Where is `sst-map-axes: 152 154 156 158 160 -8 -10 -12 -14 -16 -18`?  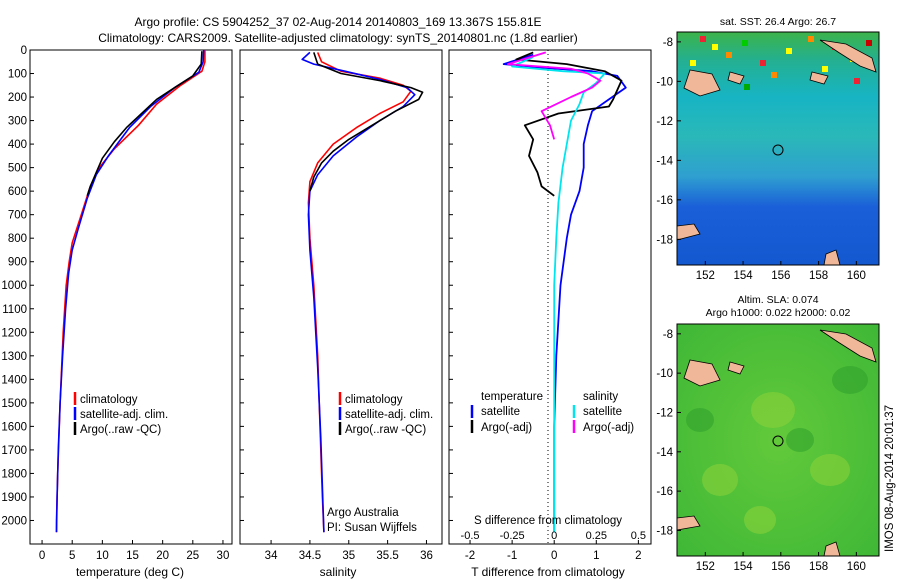
sst-map-axes: 152 154 156 158 160 -8 -10 -12 -14 -16 -18 is located at coordinates (761, 159).